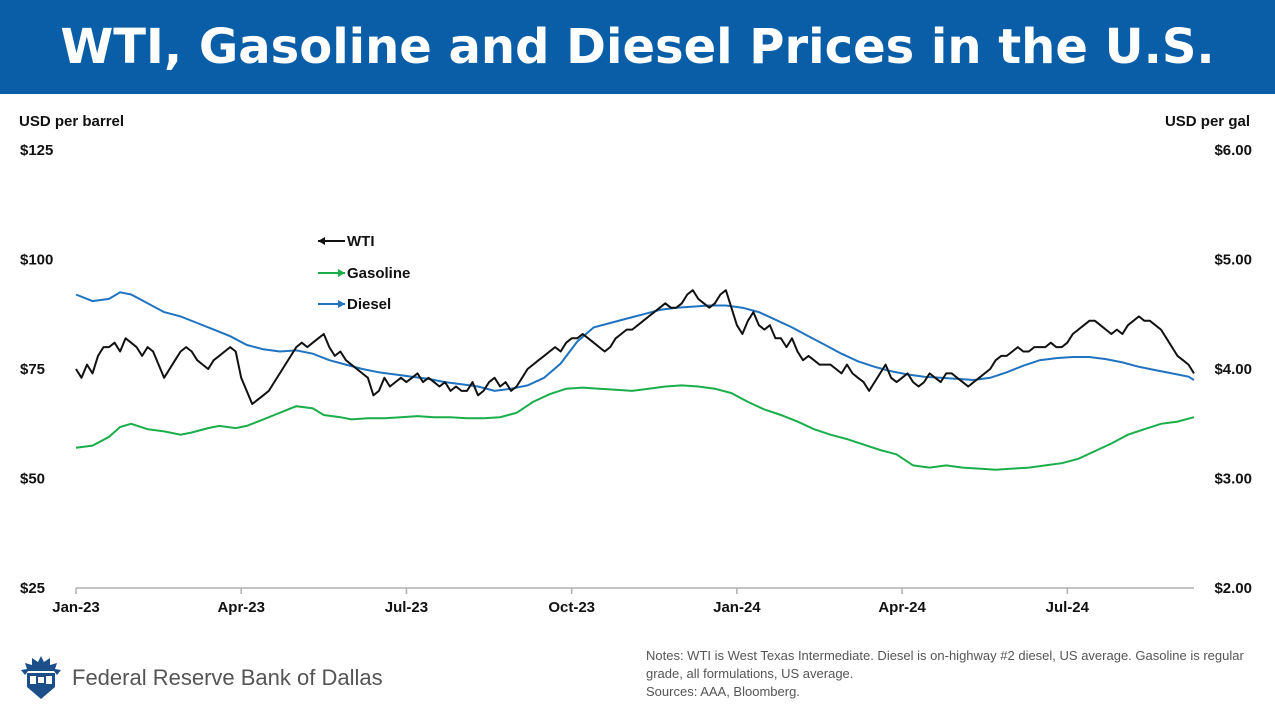 The height and width of the screenshot is (718, 1275). What do you see at coordinates (1207, 121) in the screenshot?
I see `right-axis-title: USD per gal` at bounding box center [1207, 121].